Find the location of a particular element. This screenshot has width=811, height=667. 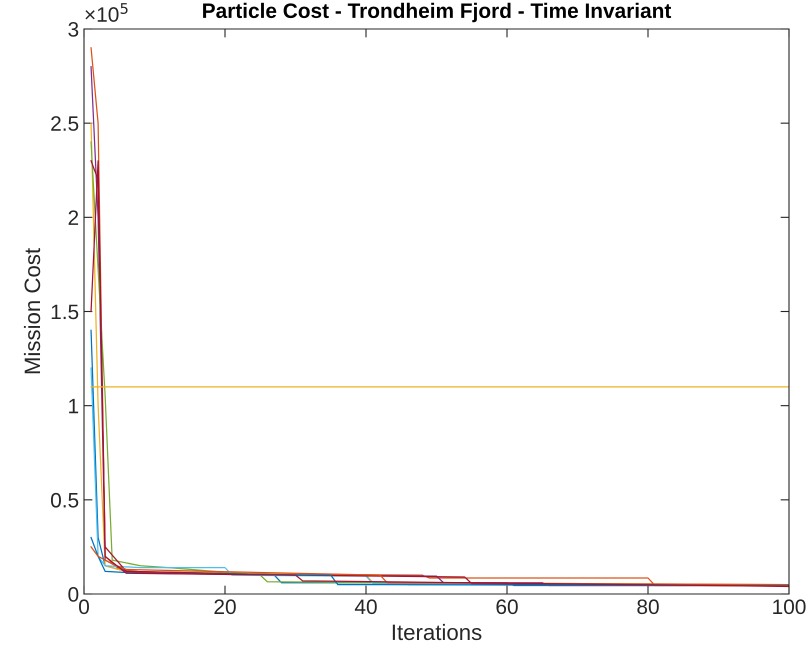

y-tick-label: 2 is located at coordinates (73, 217).